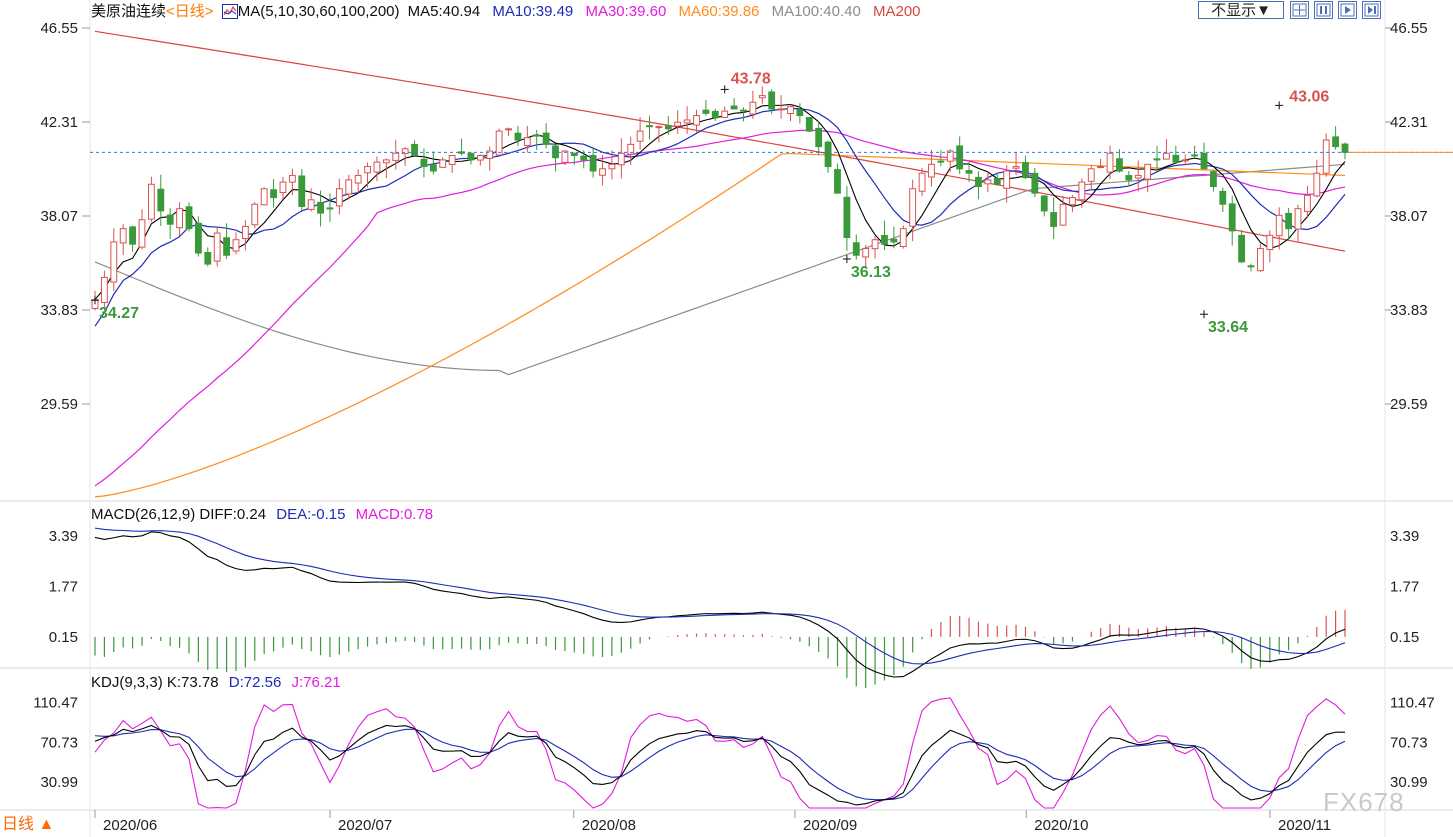 Image resolution: width=1453 pixels, height=837 pixels. Describe the element at coordinates (130, 825) in the screenshot. I see `x-axis-label: 2020/06` at that location.